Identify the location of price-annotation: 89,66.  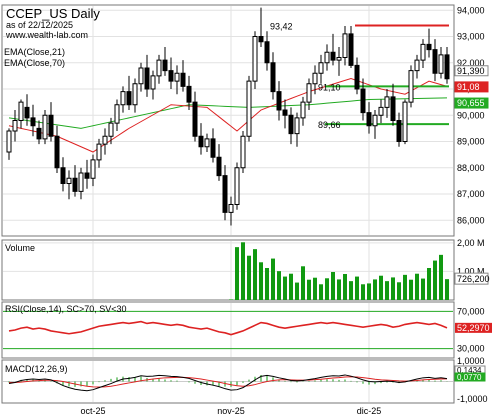
(329, 125).